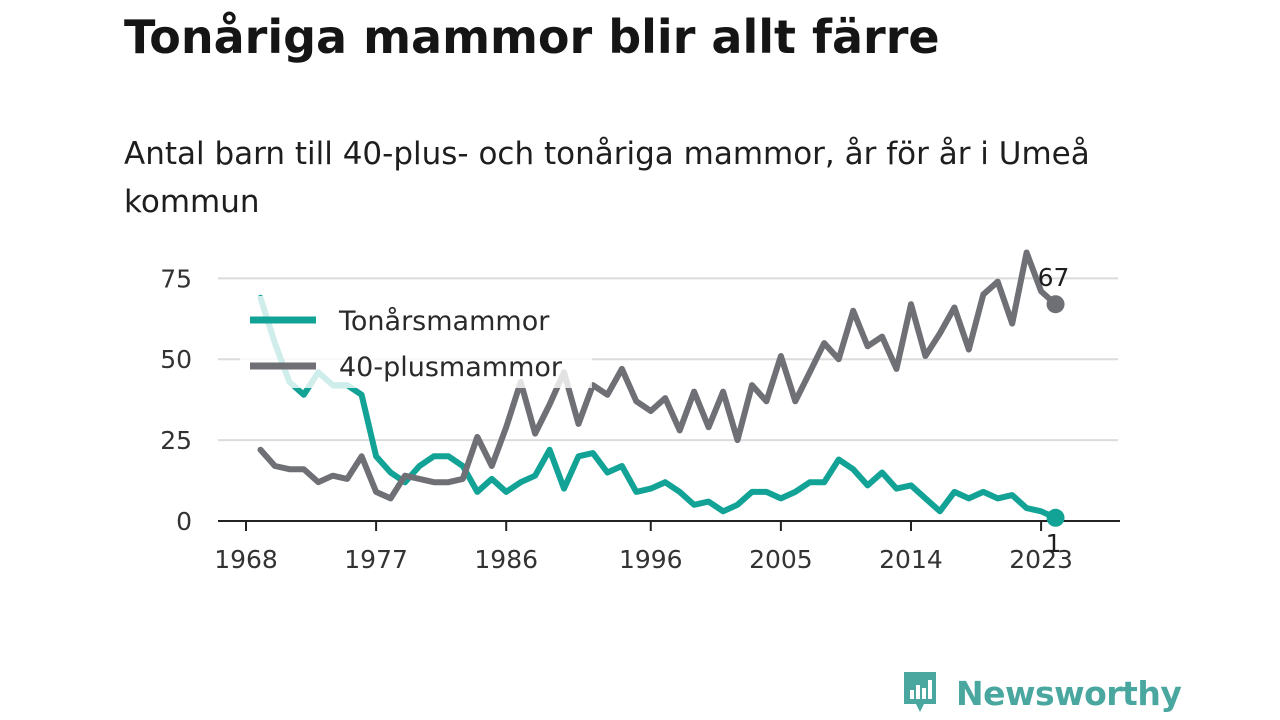  What do you see at coordinates (1054, 410) in the screenshot?
I see `end-labels: 1 67` at bounding box center [1054, 410].